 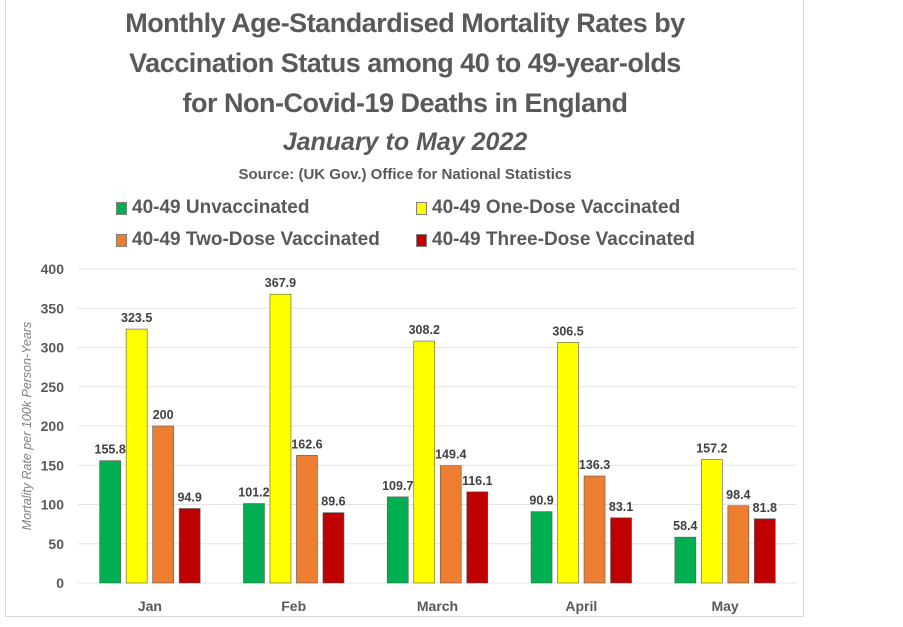 I want to click on x-category-label: Jan, so click(x=150, y=606).